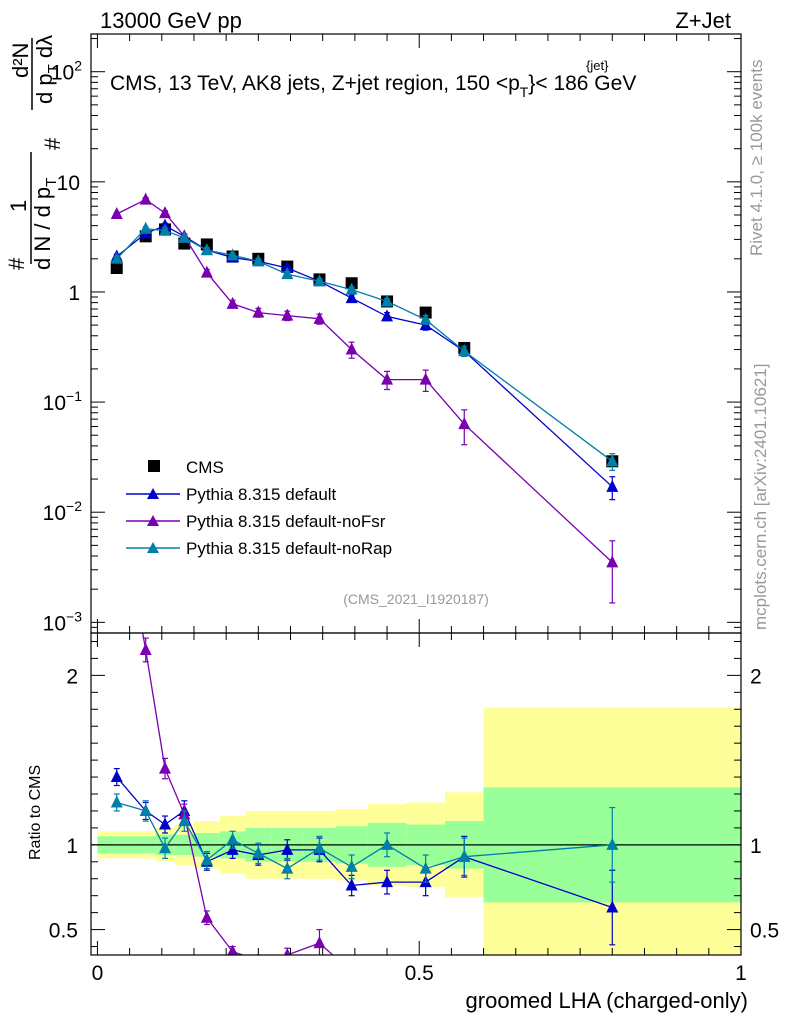  I want to click on legend-entry-norap: Pythia 8.315 default-noRap, so click(259, 548).